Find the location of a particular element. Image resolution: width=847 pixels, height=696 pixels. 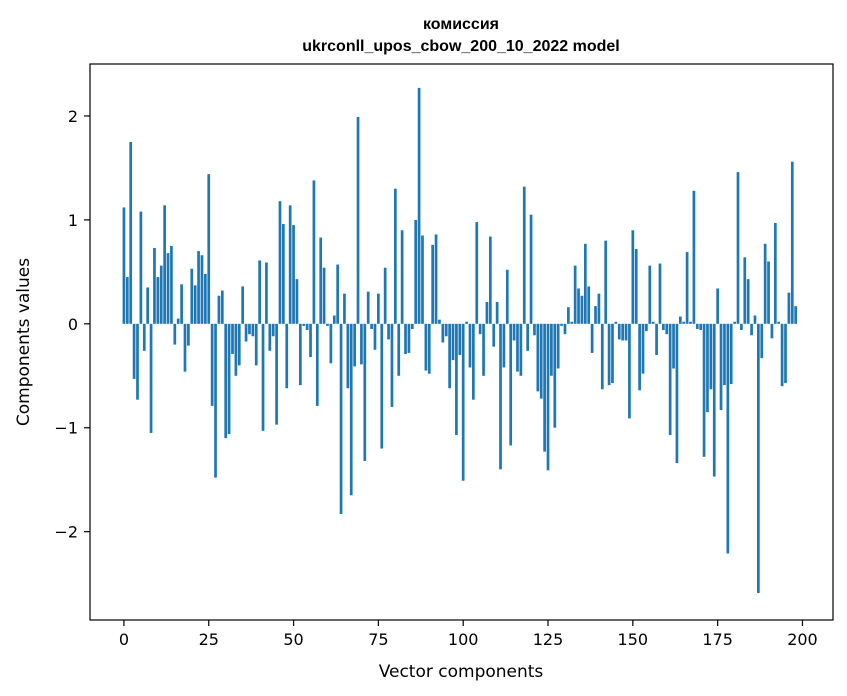

y-tick-label: −1 is located at coordinates (66, 428).